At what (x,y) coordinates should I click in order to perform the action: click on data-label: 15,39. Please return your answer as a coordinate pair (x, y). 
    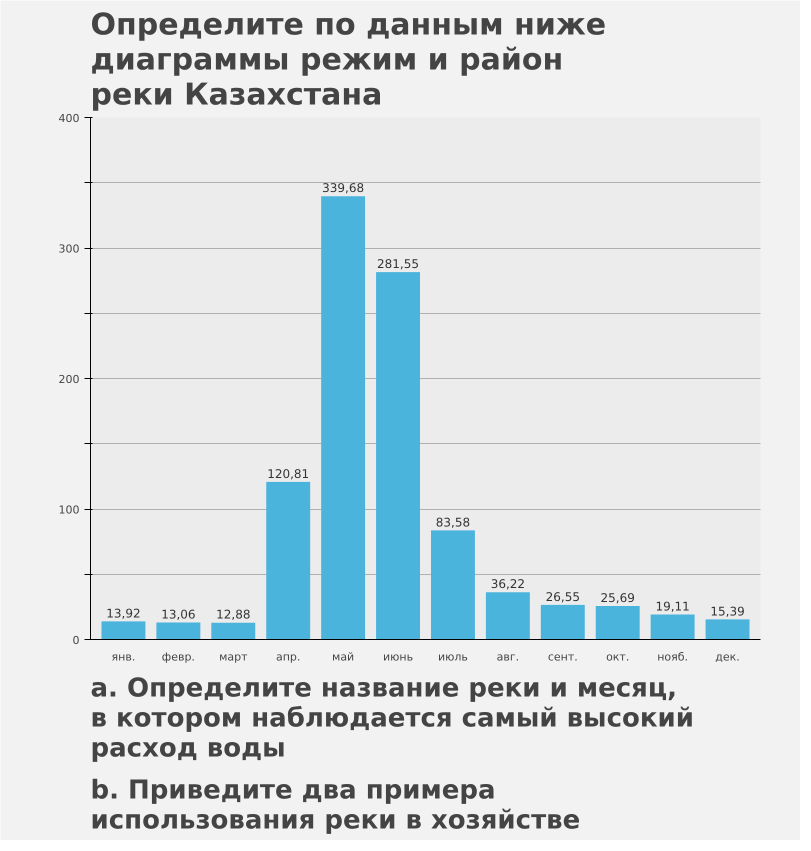
    Looking at the image, I should click on (727, 611).